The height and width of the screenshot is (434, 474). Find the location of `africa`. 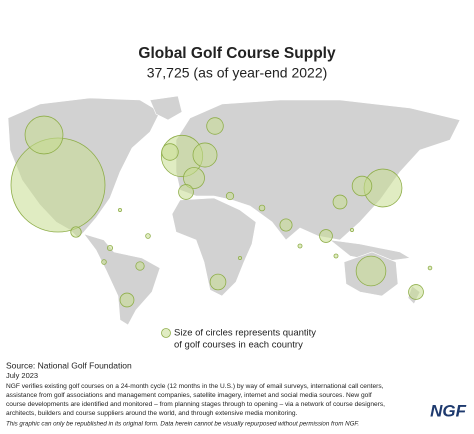

africa is located at coordinates (214, 247).